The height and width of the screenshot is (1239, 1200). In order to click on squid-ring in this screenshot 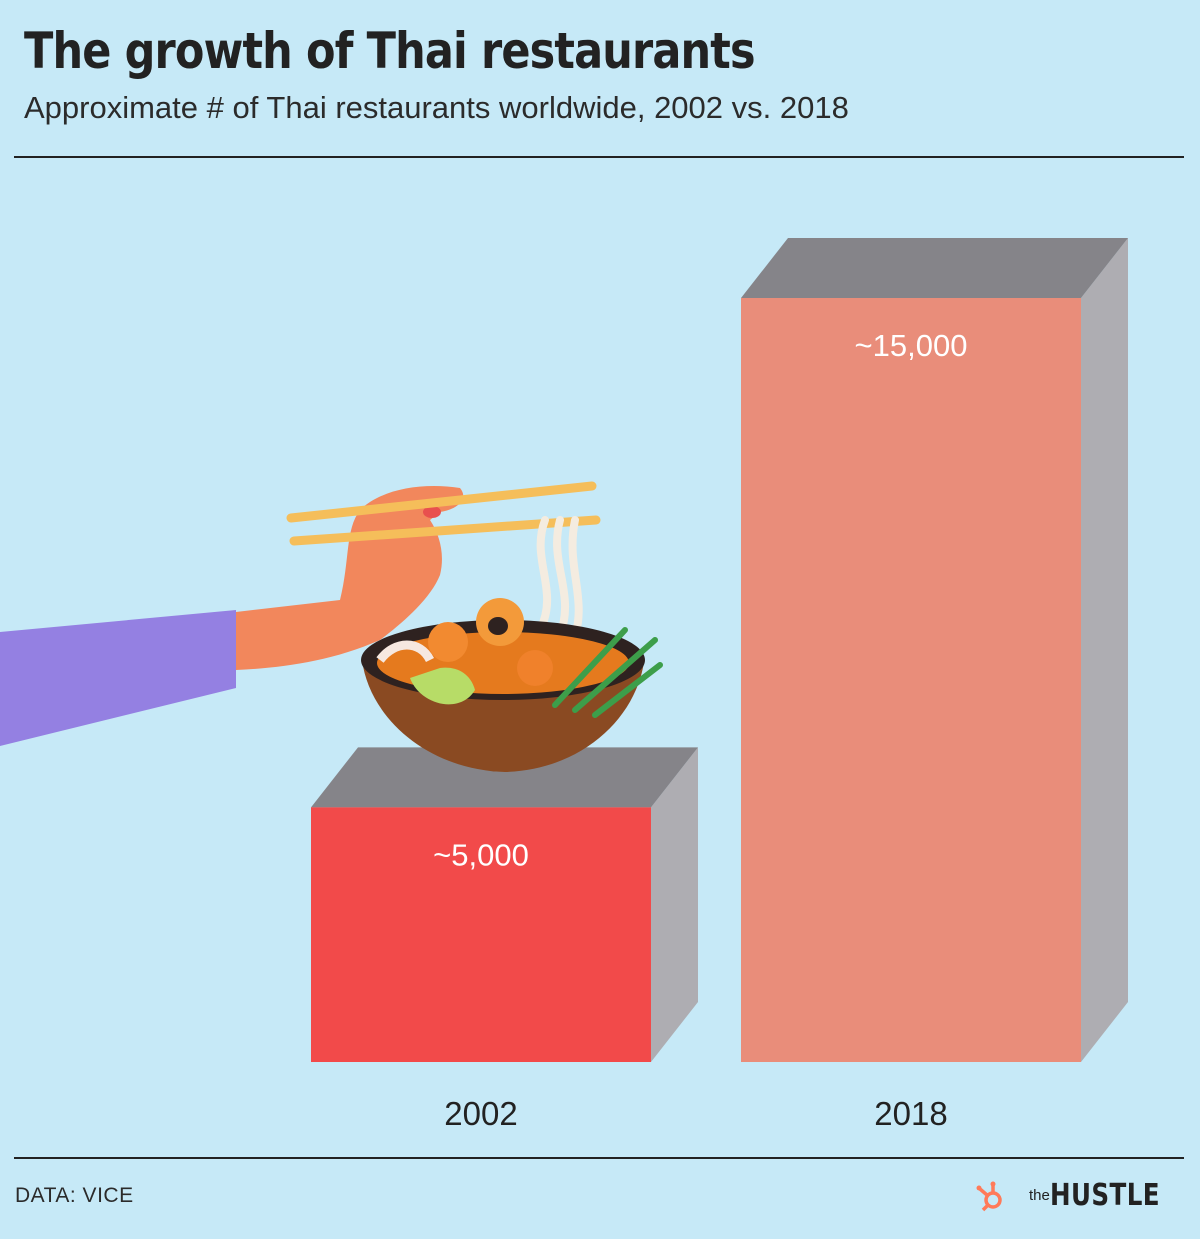, I will do `click(405, 651)`.